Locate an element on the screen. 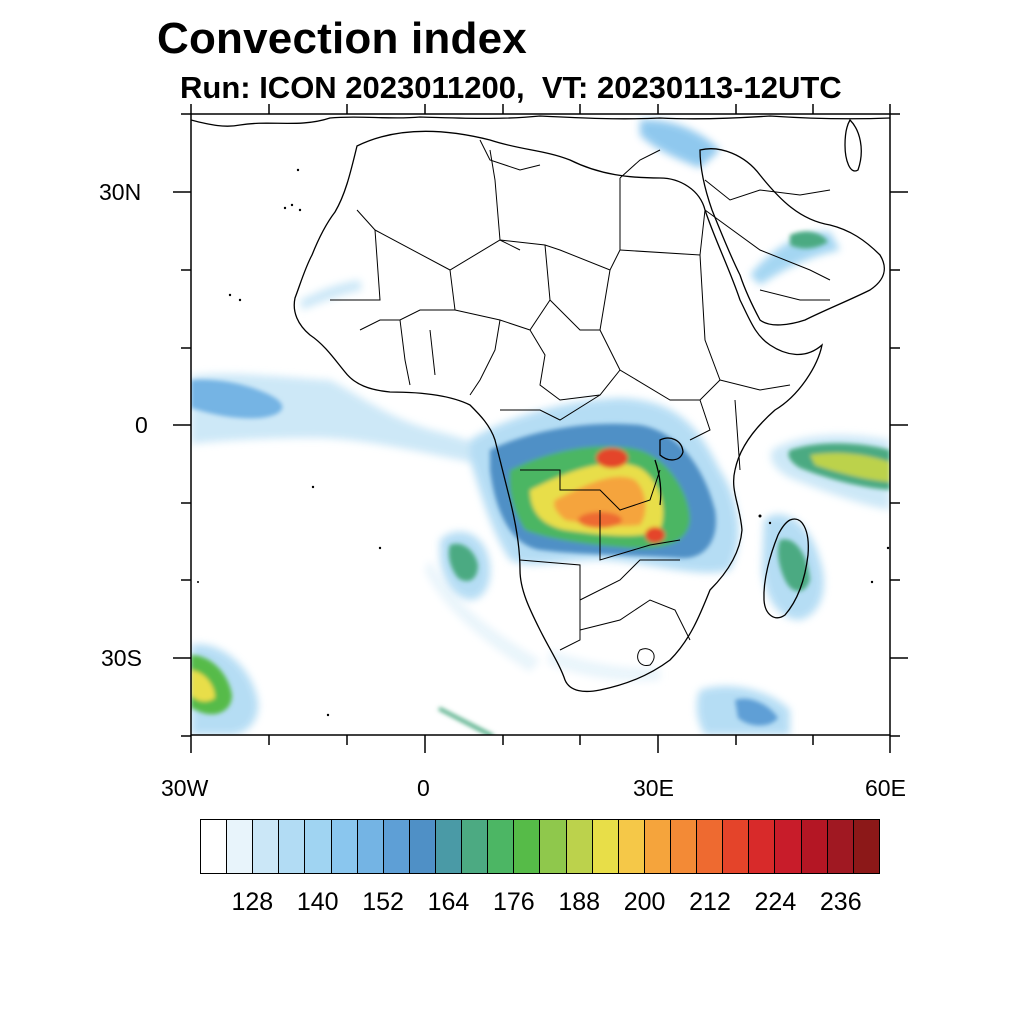 The height and width of the screenshot is (1024, 1024). colorbar-tick-label: 224 is located at coordinates (775, 902).